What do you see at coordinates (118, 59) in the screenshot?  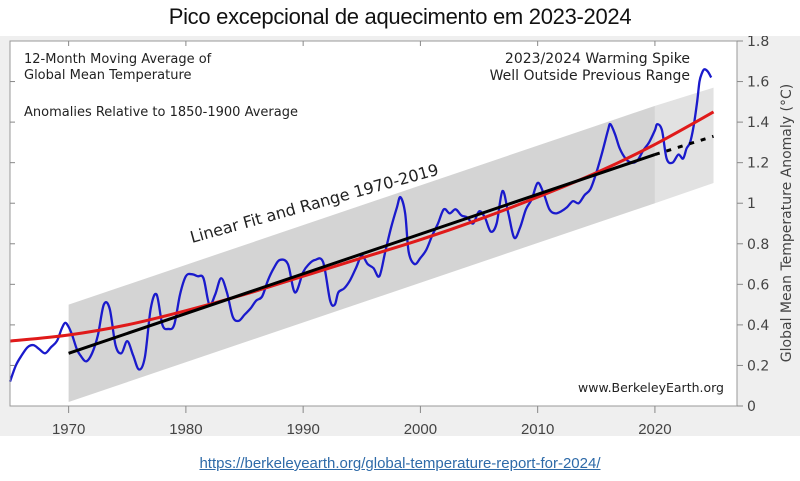 I see `annotation-title-line1: 12-Month Moving Average of` at bounding box center [118, 59].